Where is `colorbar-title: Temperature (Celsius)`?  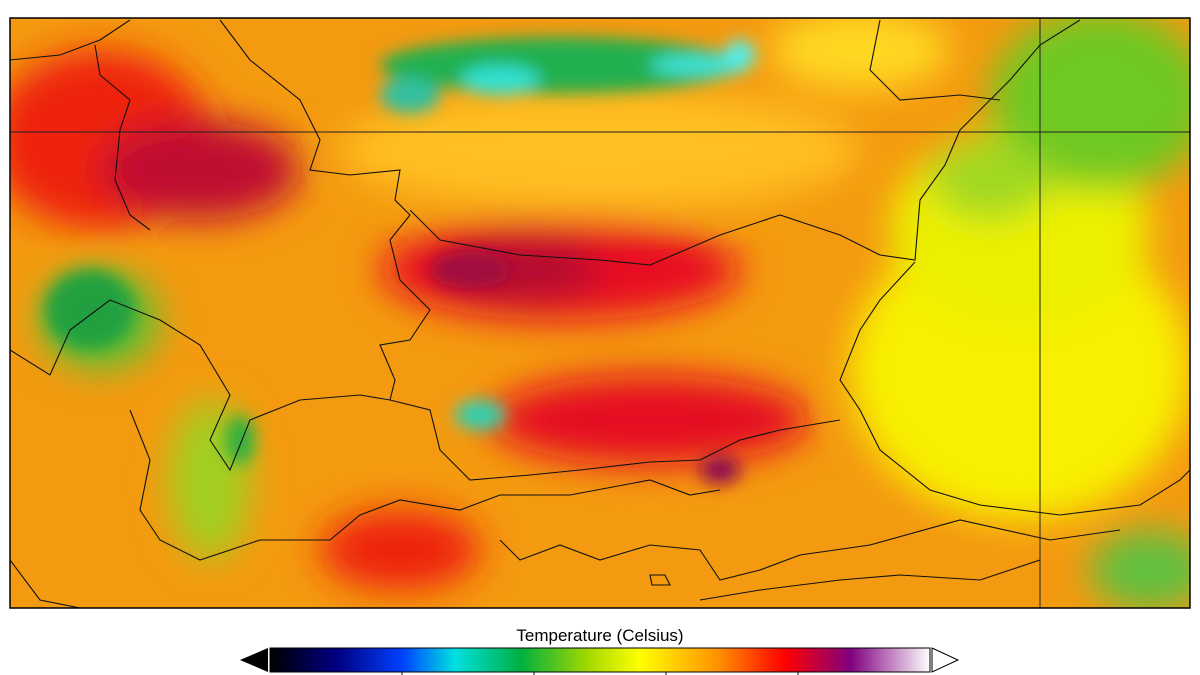
colorbar-title: Temperature (Celsius) is located at coordinates (599, 635).